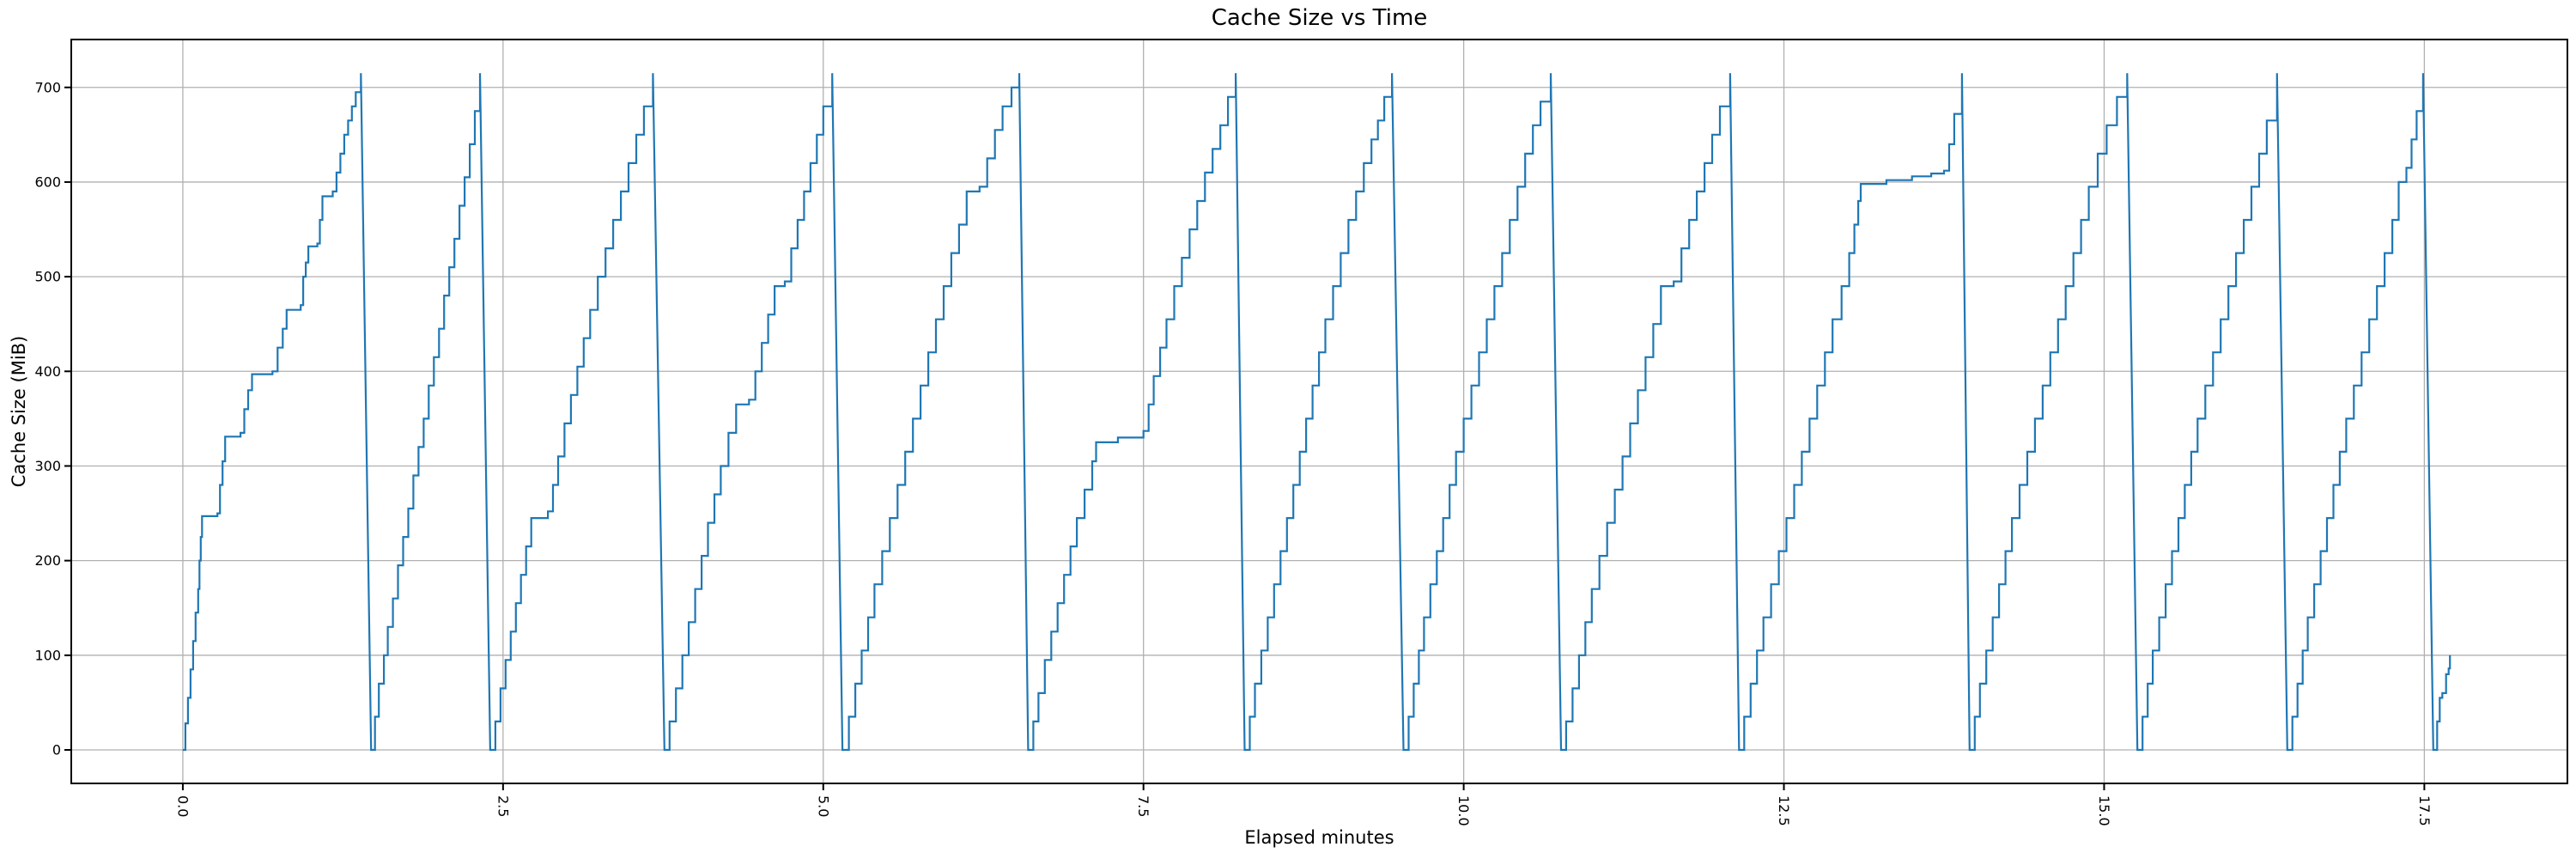  I want to click on y-tick-label: 200, so click(48, 560).